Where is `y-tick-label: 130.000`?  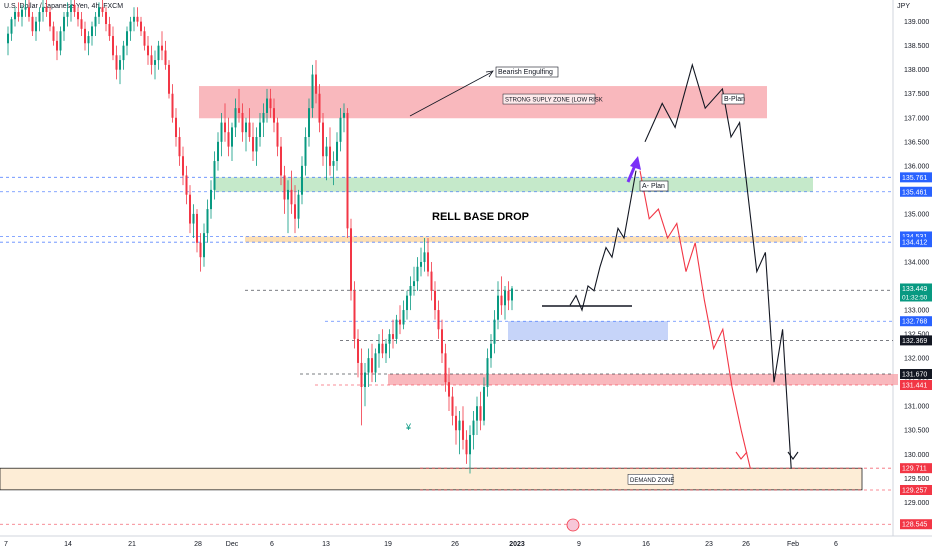
y-tick-label: 130.000 is located at coordinates (916, 455).